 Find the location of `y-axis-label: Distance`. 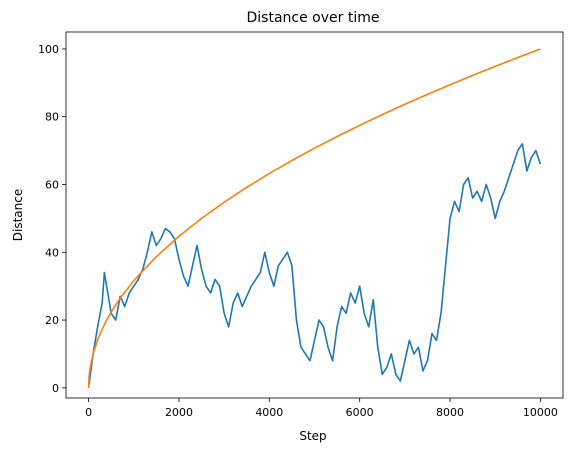

y-axis-label: Distance is located at coordinates (18, 215).